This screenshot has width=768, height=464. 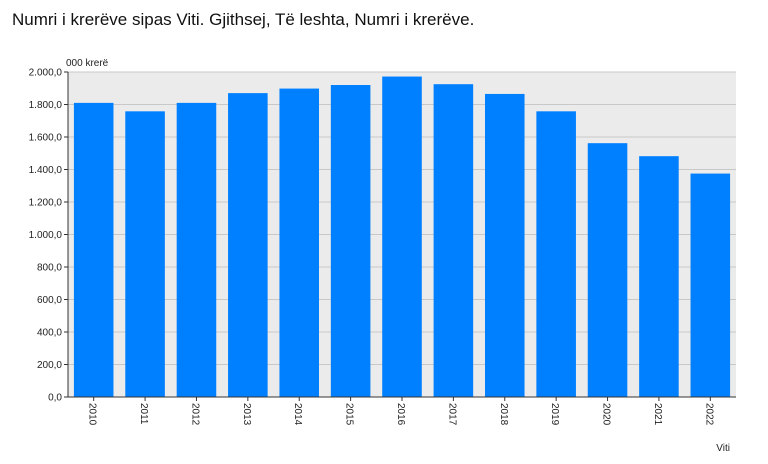 What do you see at coordinates (451, 414) in the screenshot?
I see `x-tick-label: 2017` at bounding box center [451, 414].